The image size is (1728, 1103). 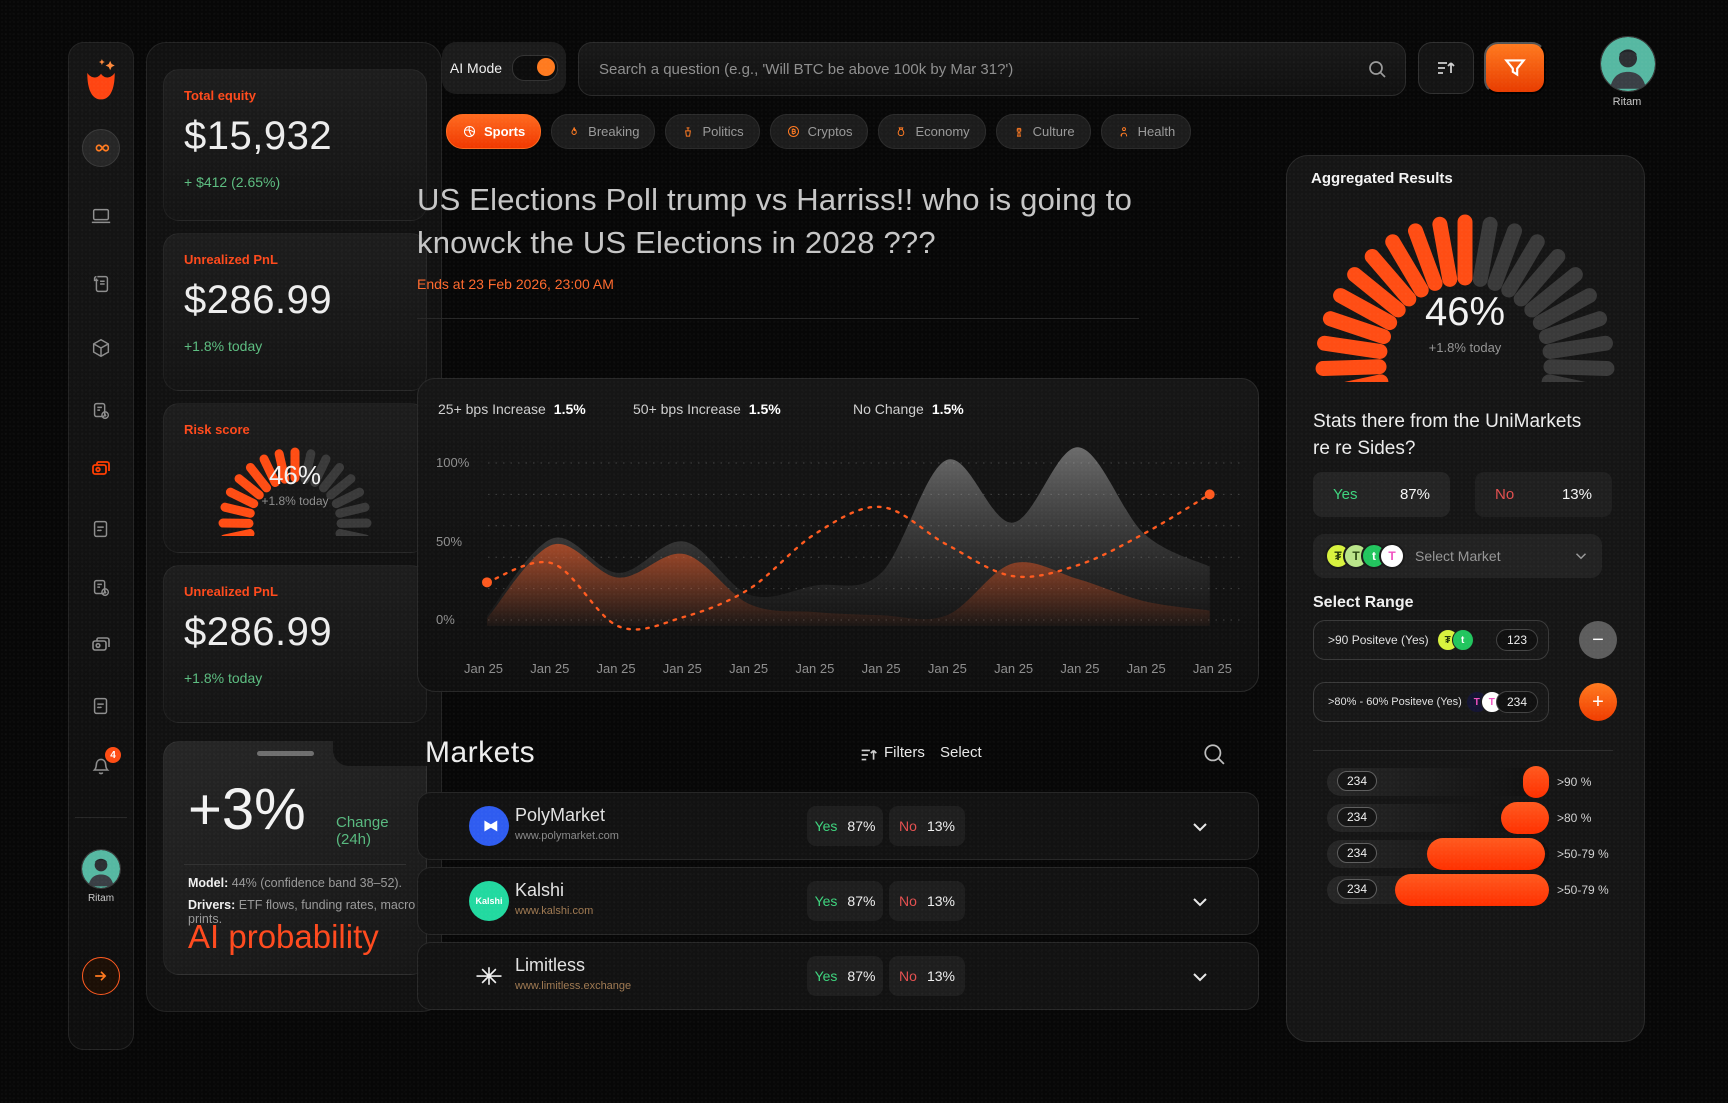 I want to click on bitcoin-icon, so click(x=793, y=131).